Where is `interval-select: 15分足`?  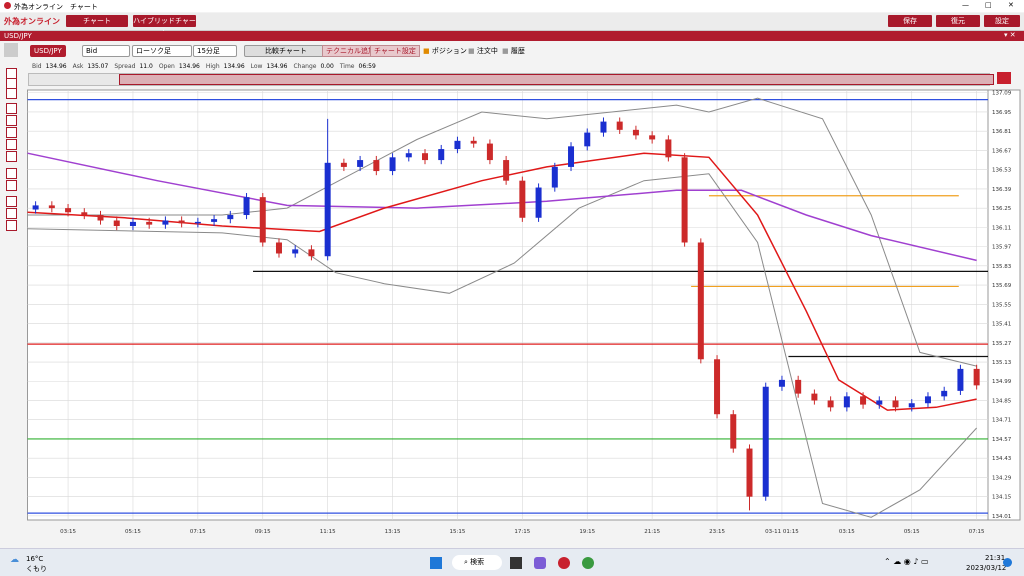
interval-select: 15分足 is located at coordinates (215, 51).